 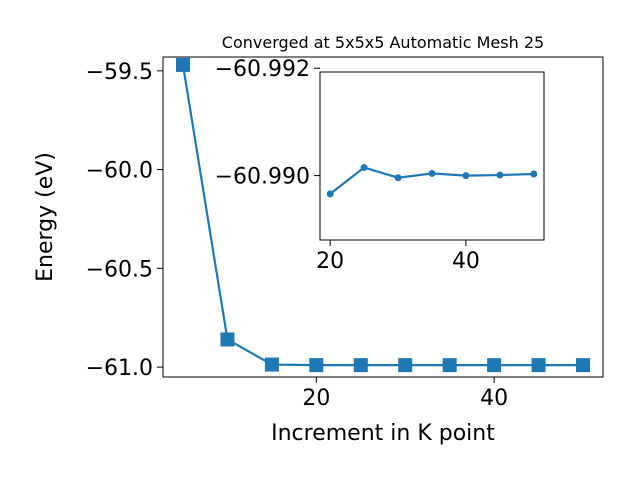 What do you see at coordinates (119, 368) in the screenshot?
I see `main-y-tick-label: −61.0` at bounding box center [119, 368].